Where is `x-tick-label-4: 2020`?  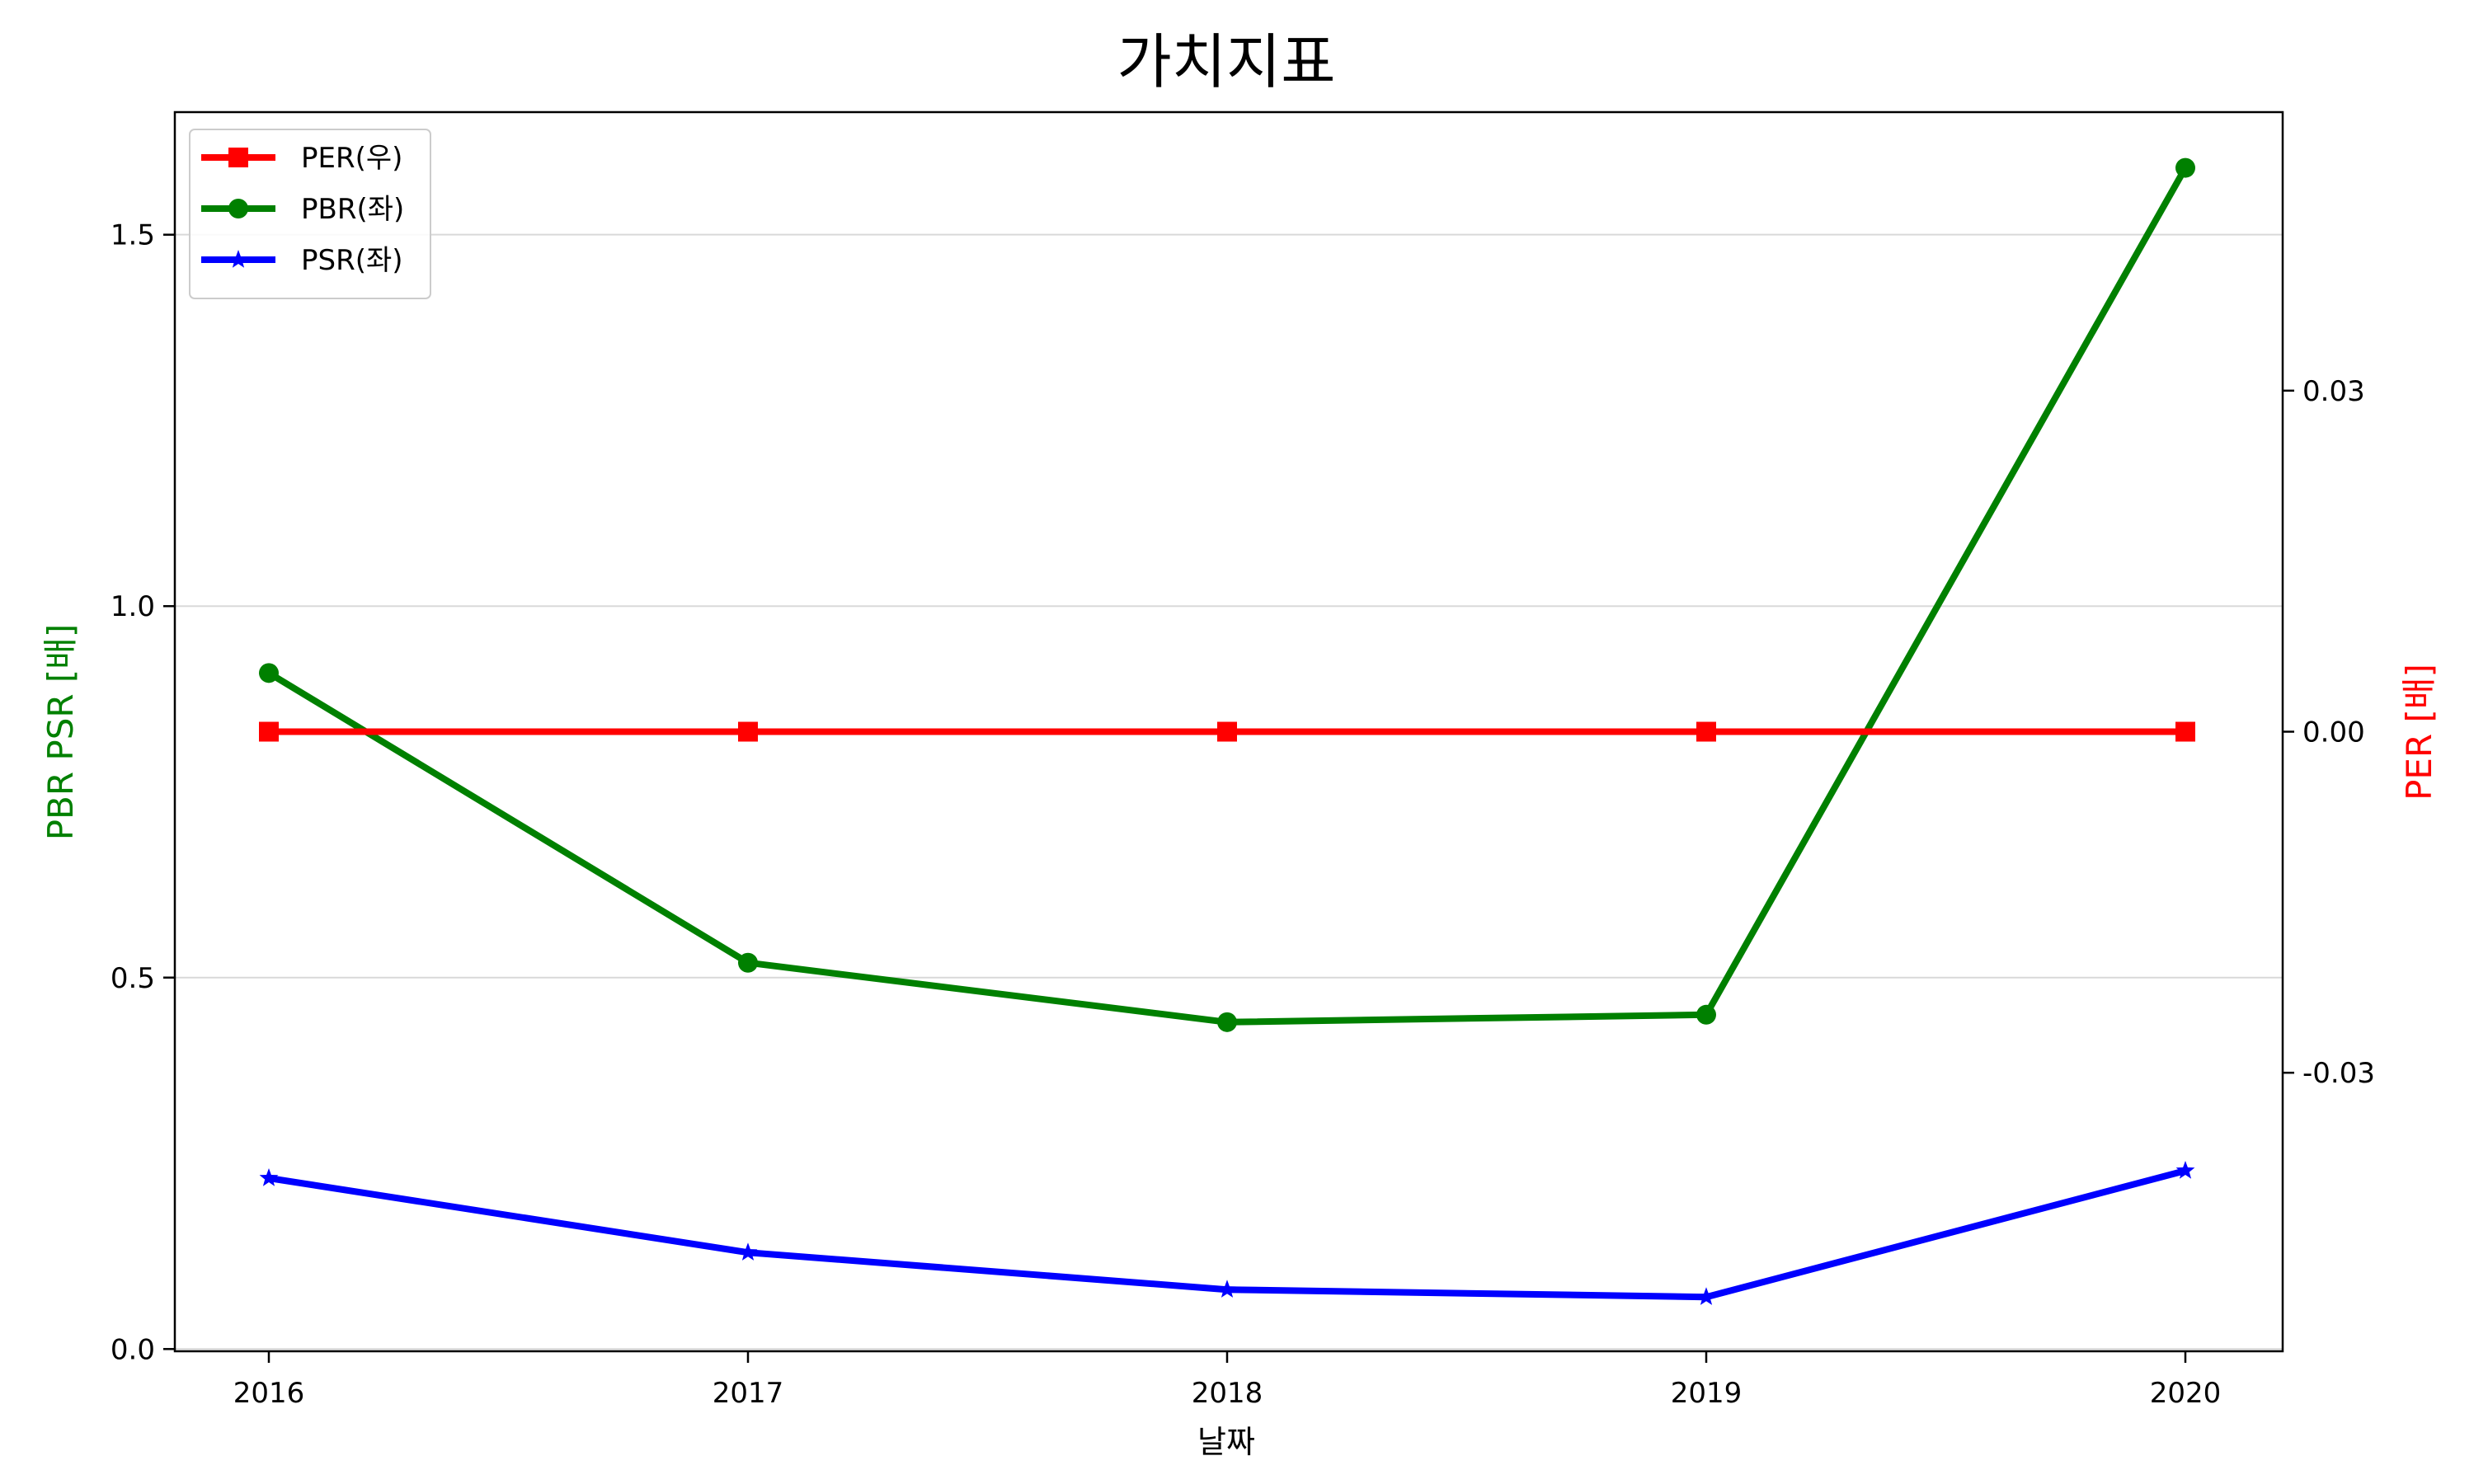 x-tick-label-4: 2020 is located at coordinates (2186, 1393).